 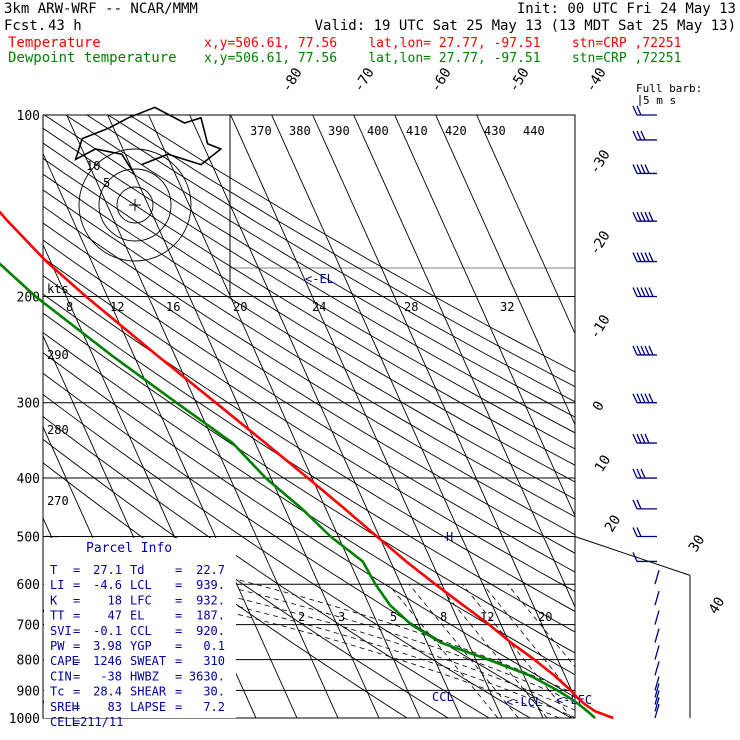 What do you see at coordinates (135, 205) in the screenshot?
I see `hodograph-ring` at bounding box center [135, 205].